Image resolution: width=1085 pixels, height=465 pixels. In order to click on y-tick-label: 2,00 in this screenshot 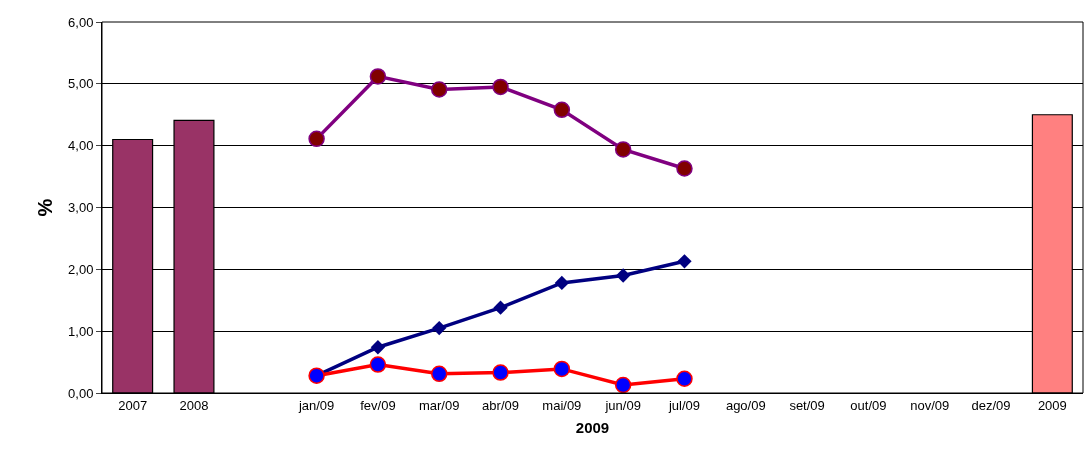, I will do `click(81, 269)`.